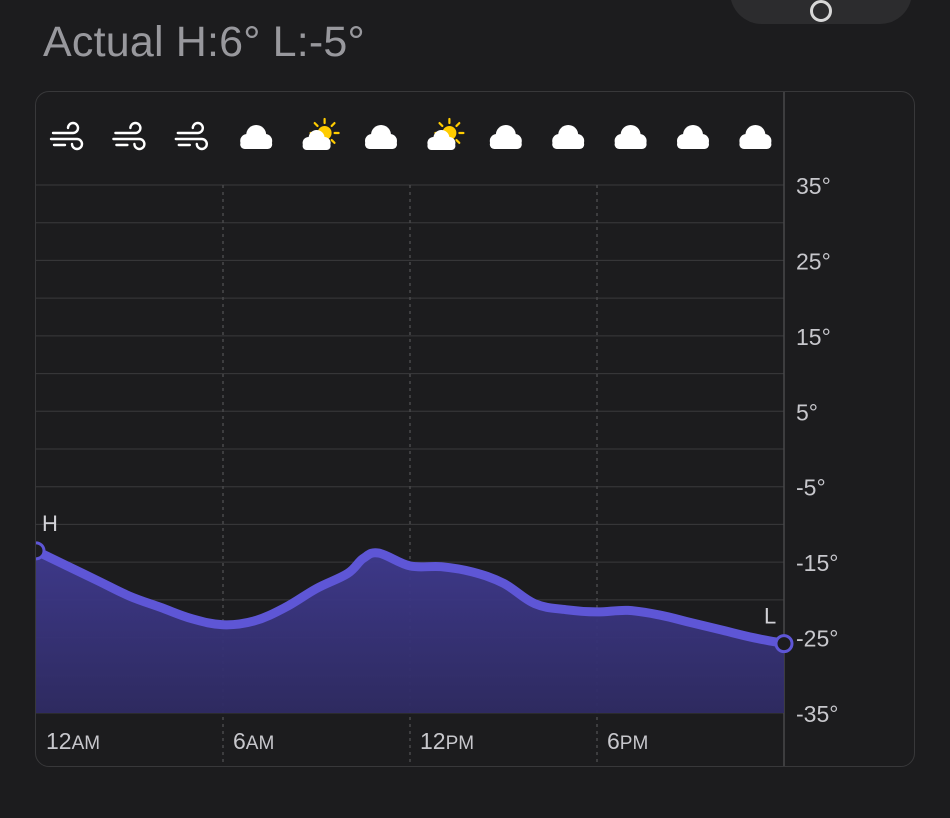  I want to click on low-marker, so click(784, 644).